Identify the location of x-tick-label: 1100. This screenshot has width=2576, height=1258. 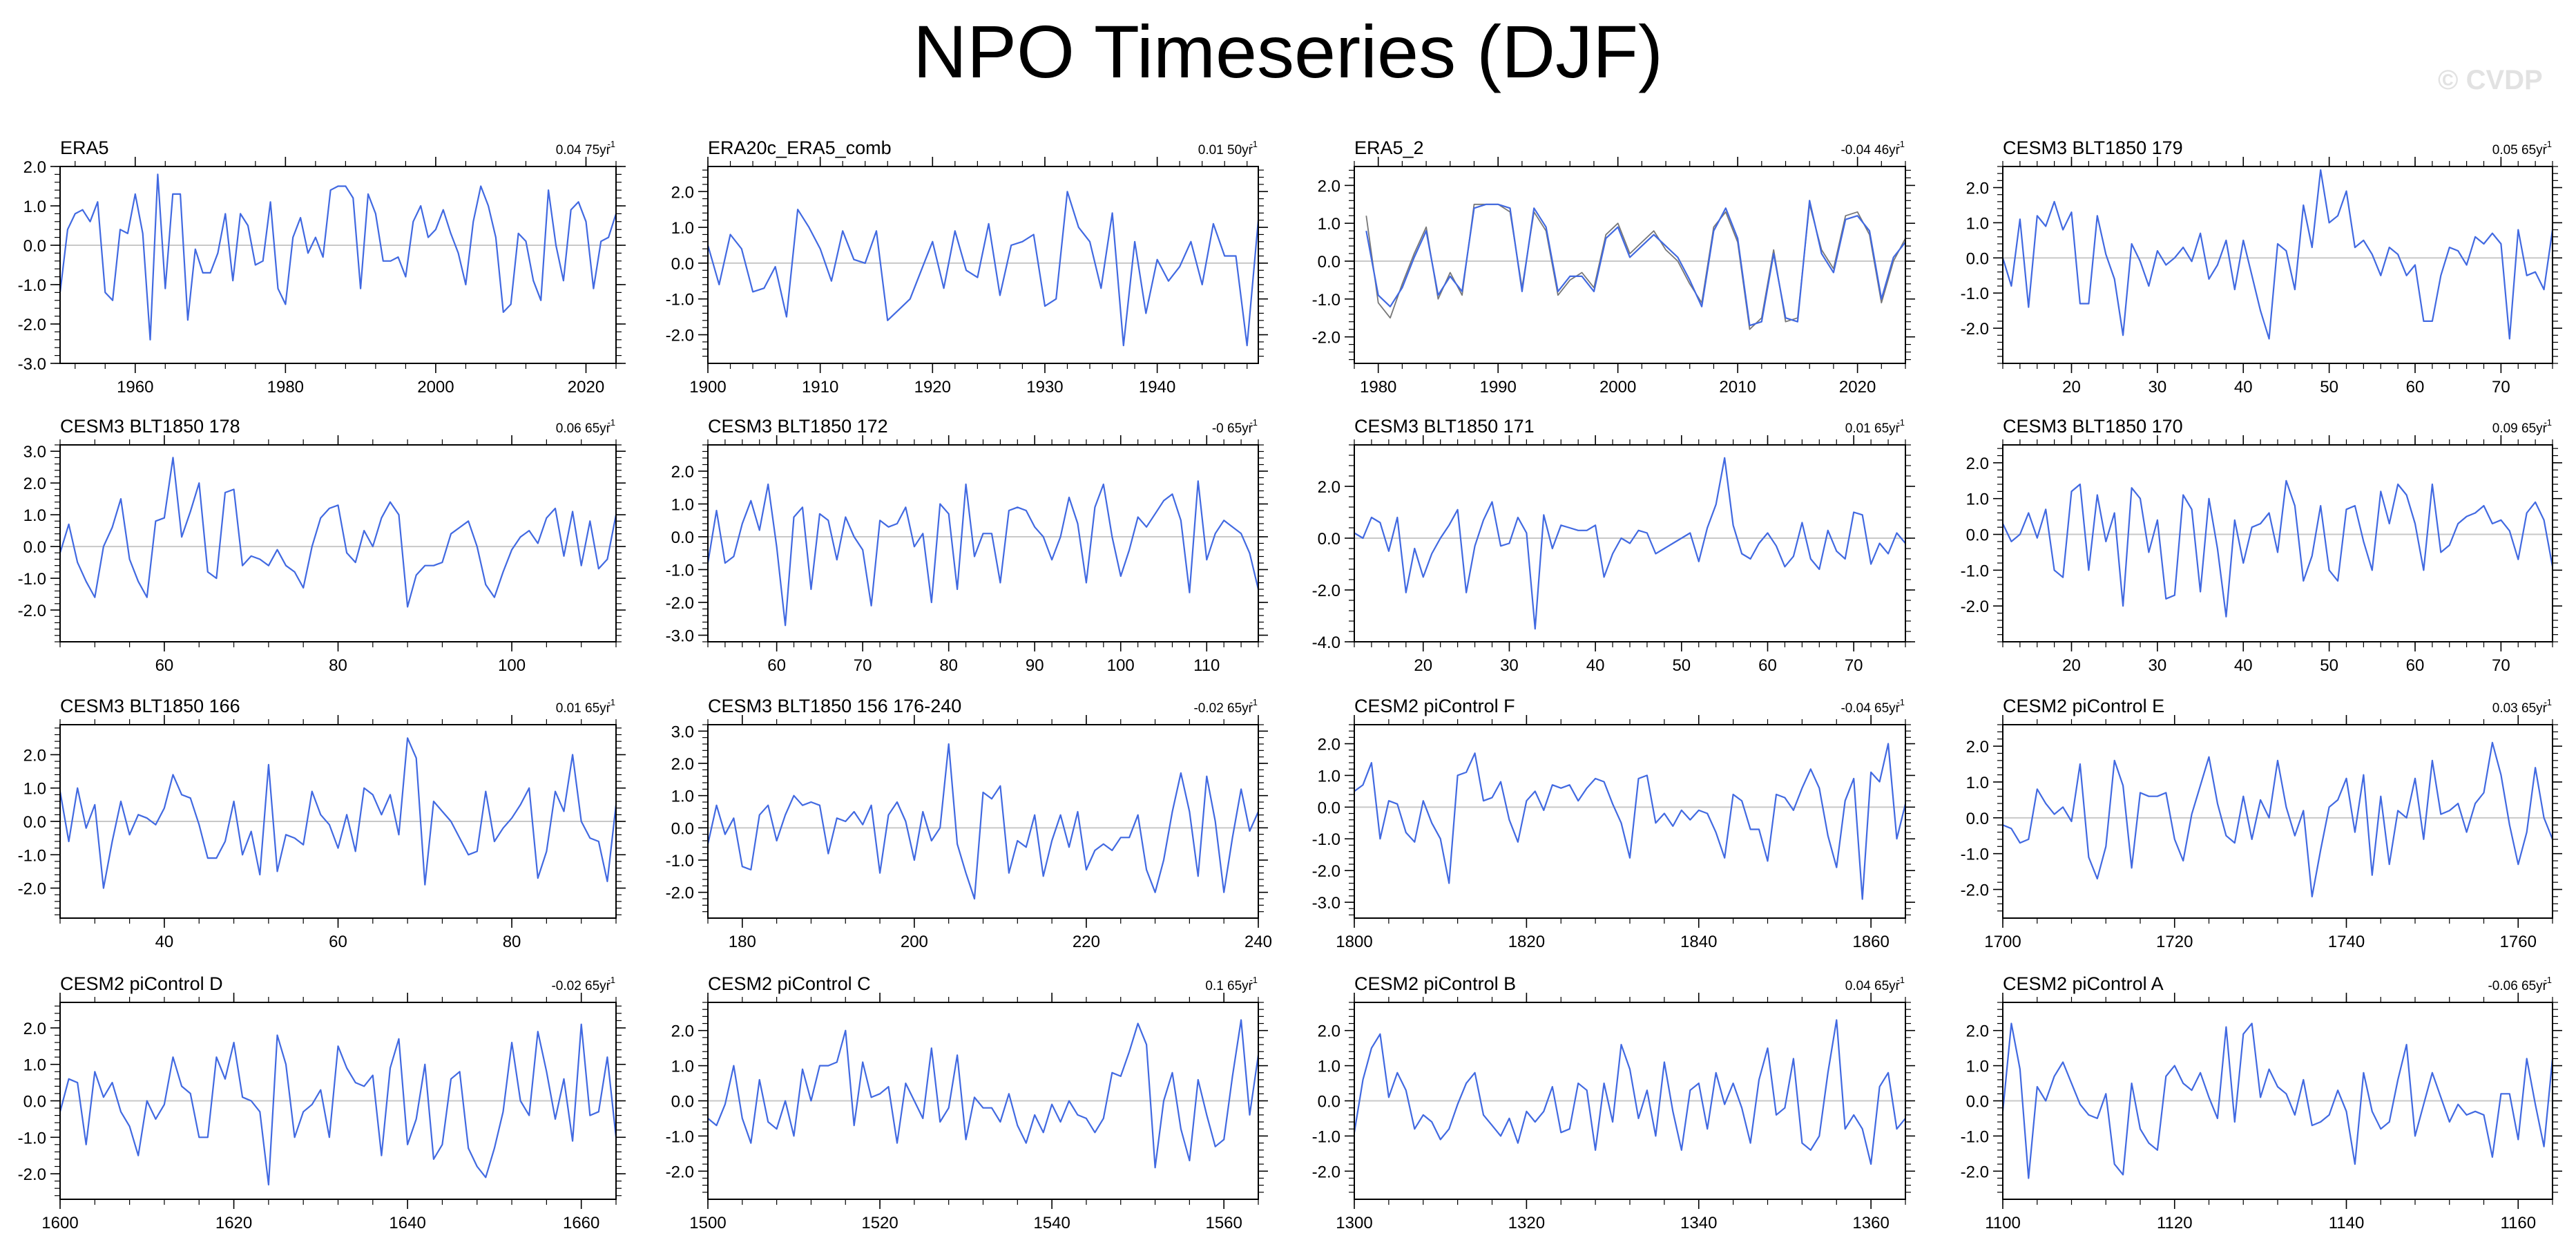
(2003, 1223).